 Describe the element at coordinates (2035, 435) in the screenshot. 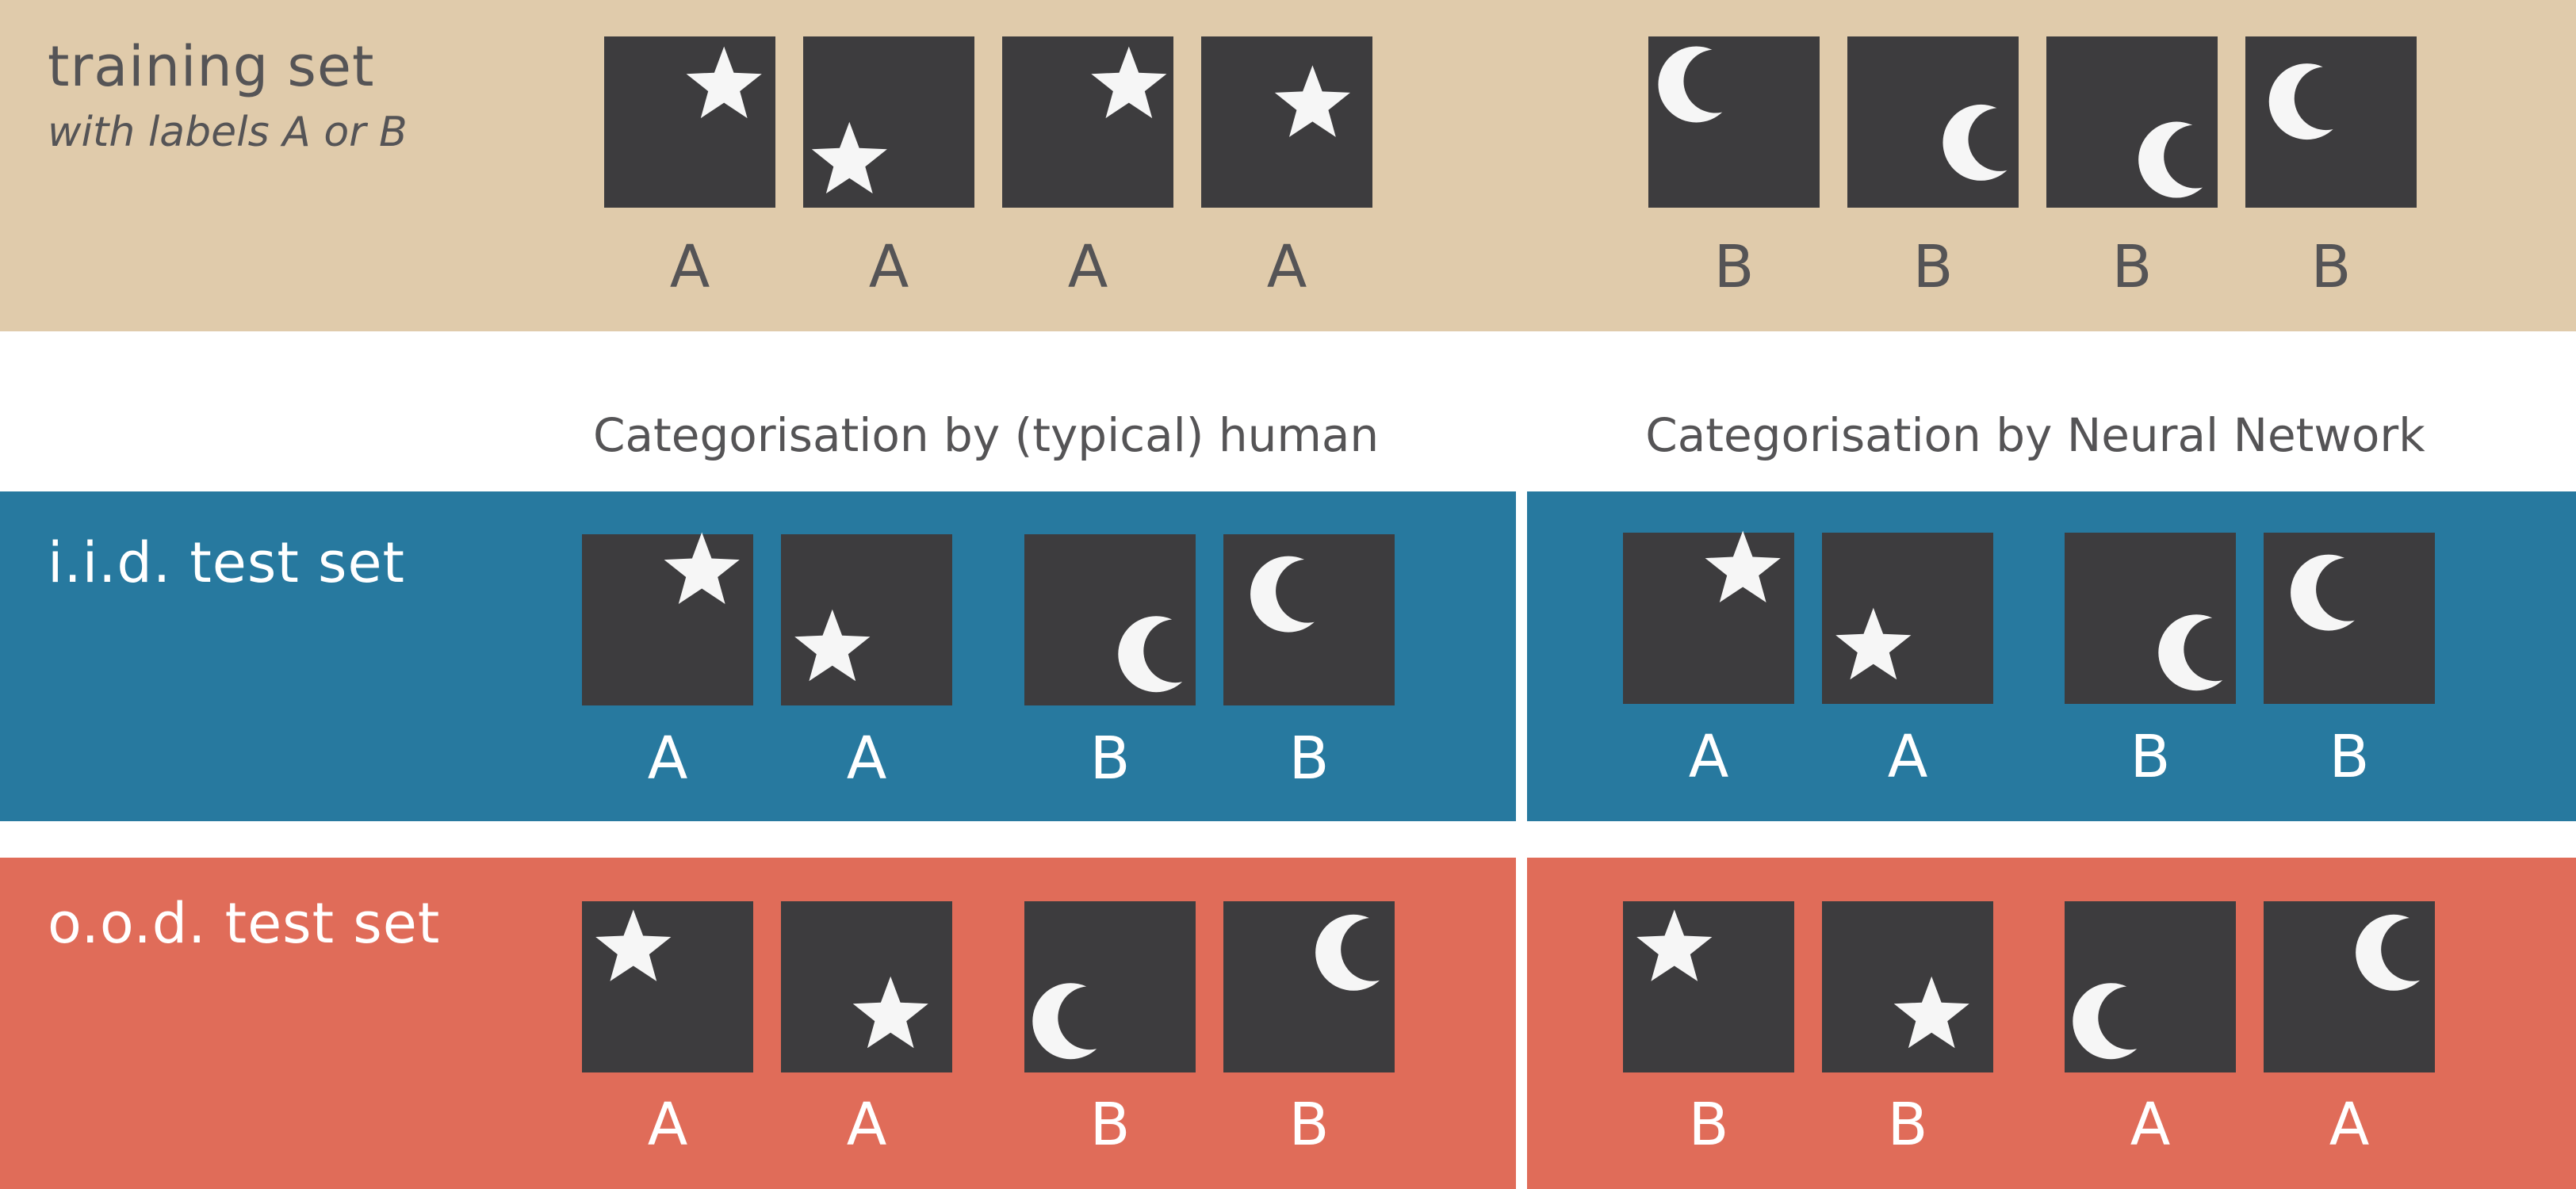

I see `network-categorisation-header: Categorisation by Neural Network` at that location.